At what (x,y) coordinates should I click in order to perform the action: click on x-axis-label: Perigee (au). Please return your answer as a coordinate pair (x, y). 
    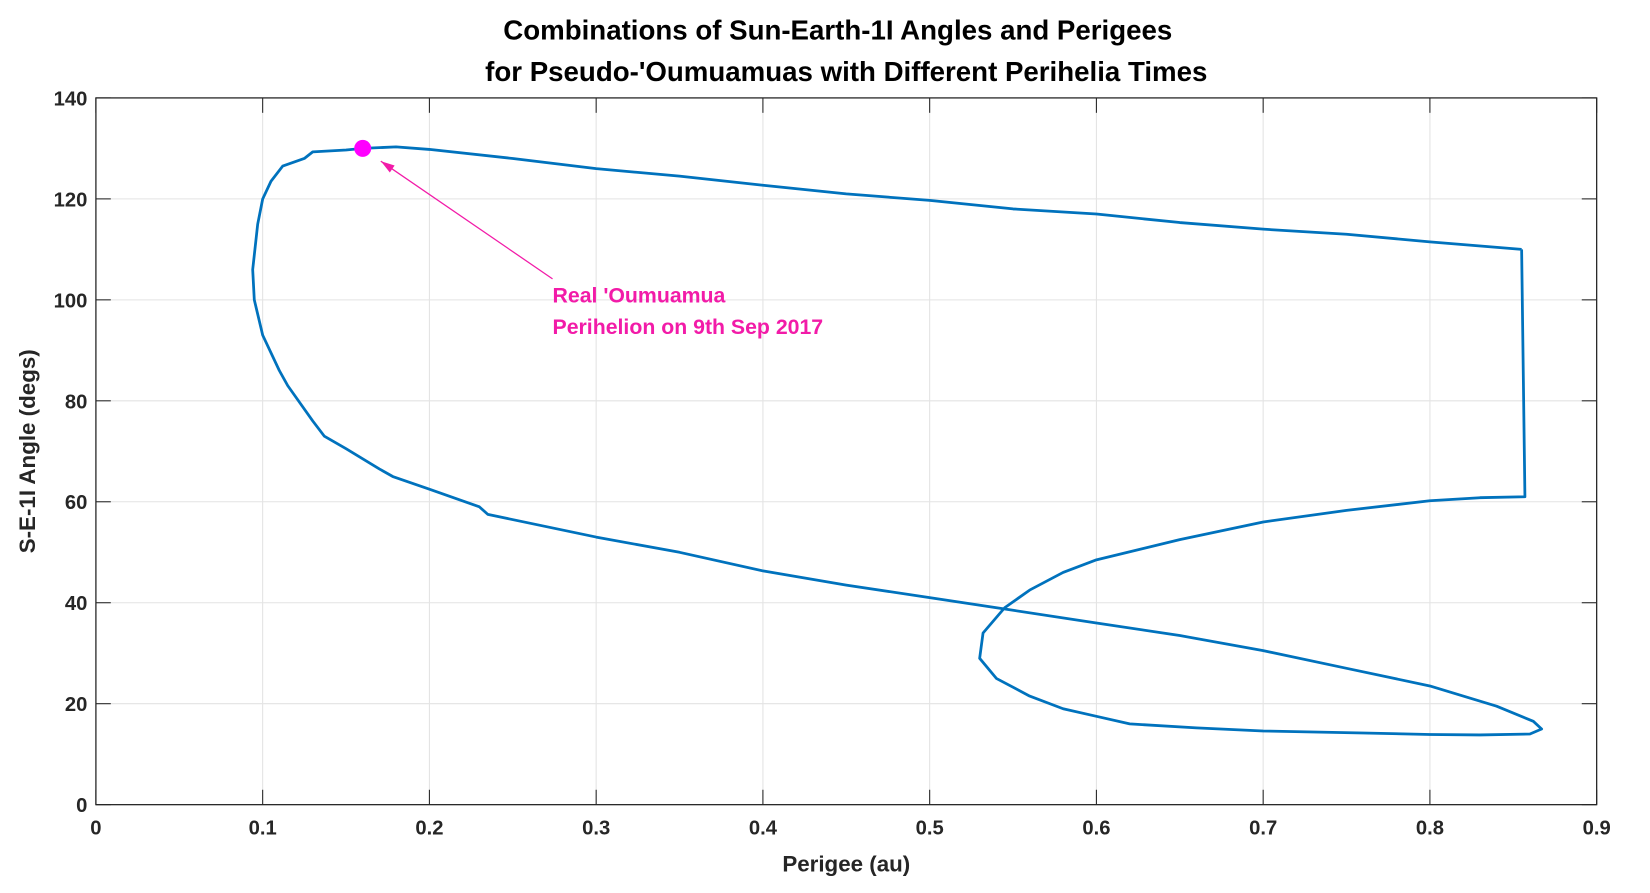
    Looking at the image, I should click on (846, 864).